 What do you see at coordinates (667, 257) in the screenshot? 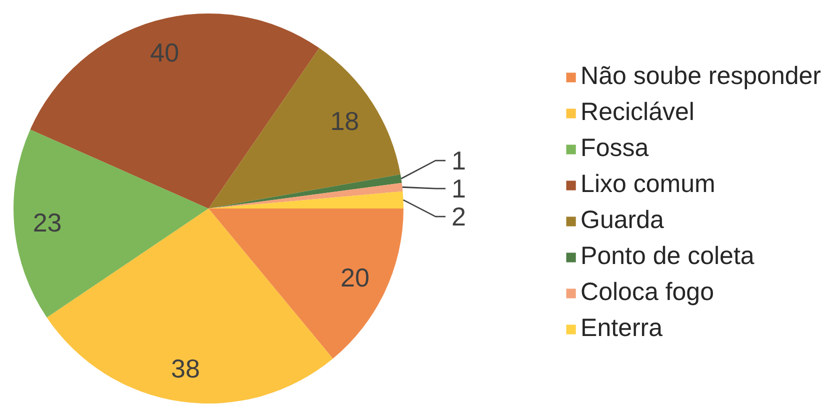
I see `legend-label: Ponto de coleta` at bounding box center [667, 257].